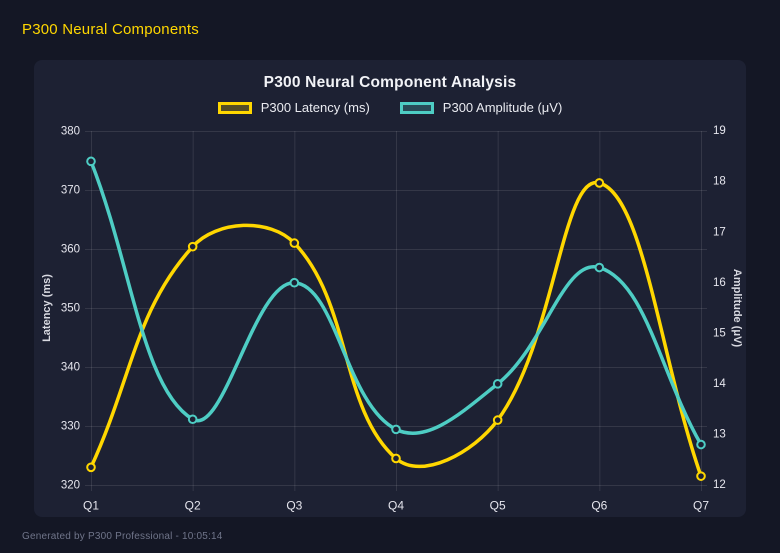 Image resolution: width=780 pixels, height=553 pixels. What do you see at coordinates (416, 107) in the screenshot?
I see `amplitude-swatch-icon` at bounding box center [416, 107].